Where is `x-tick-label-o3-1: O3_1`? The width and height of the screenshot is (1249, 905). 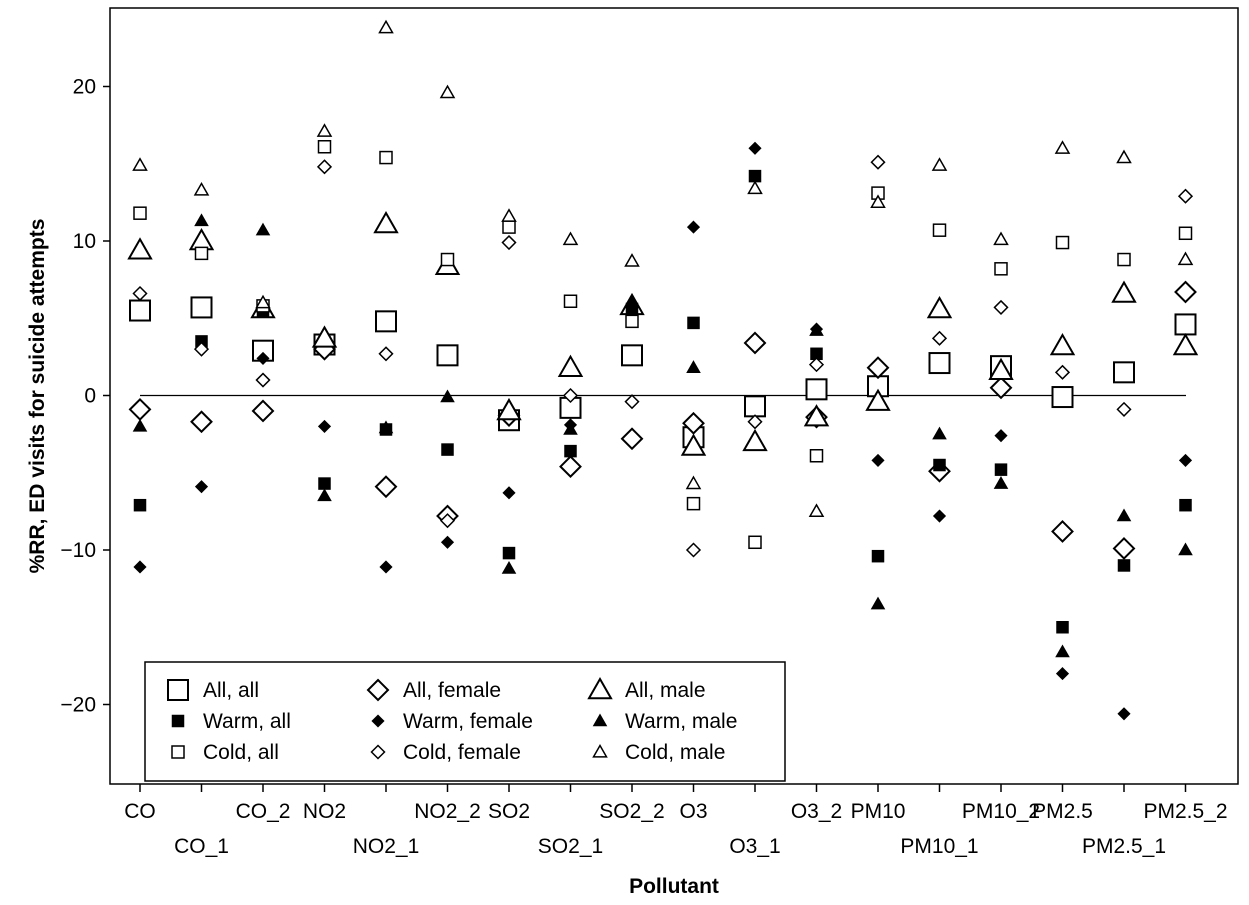
x-tick-label-o3-1: O3_1 is located at coordinates (754, 846).